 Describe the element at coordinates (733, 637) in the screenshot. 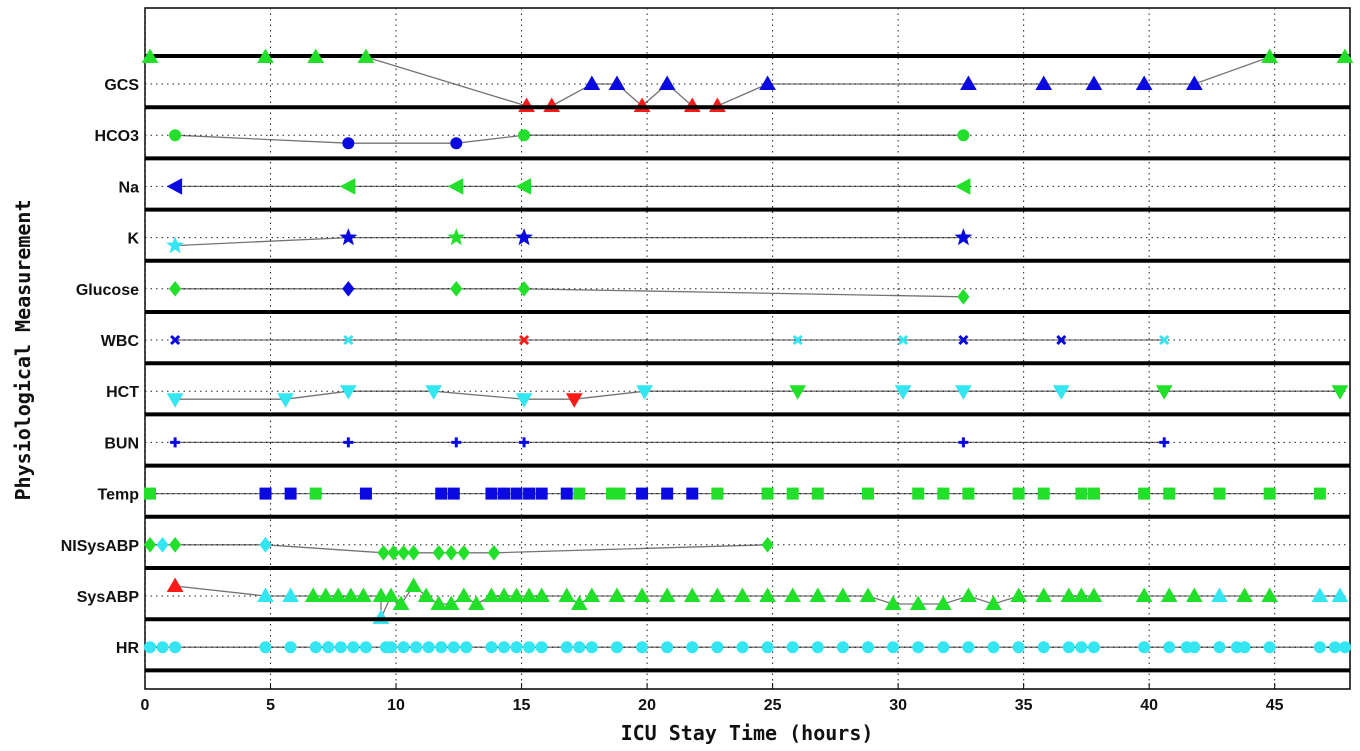

I see `series-row-hr: HR` at that location.